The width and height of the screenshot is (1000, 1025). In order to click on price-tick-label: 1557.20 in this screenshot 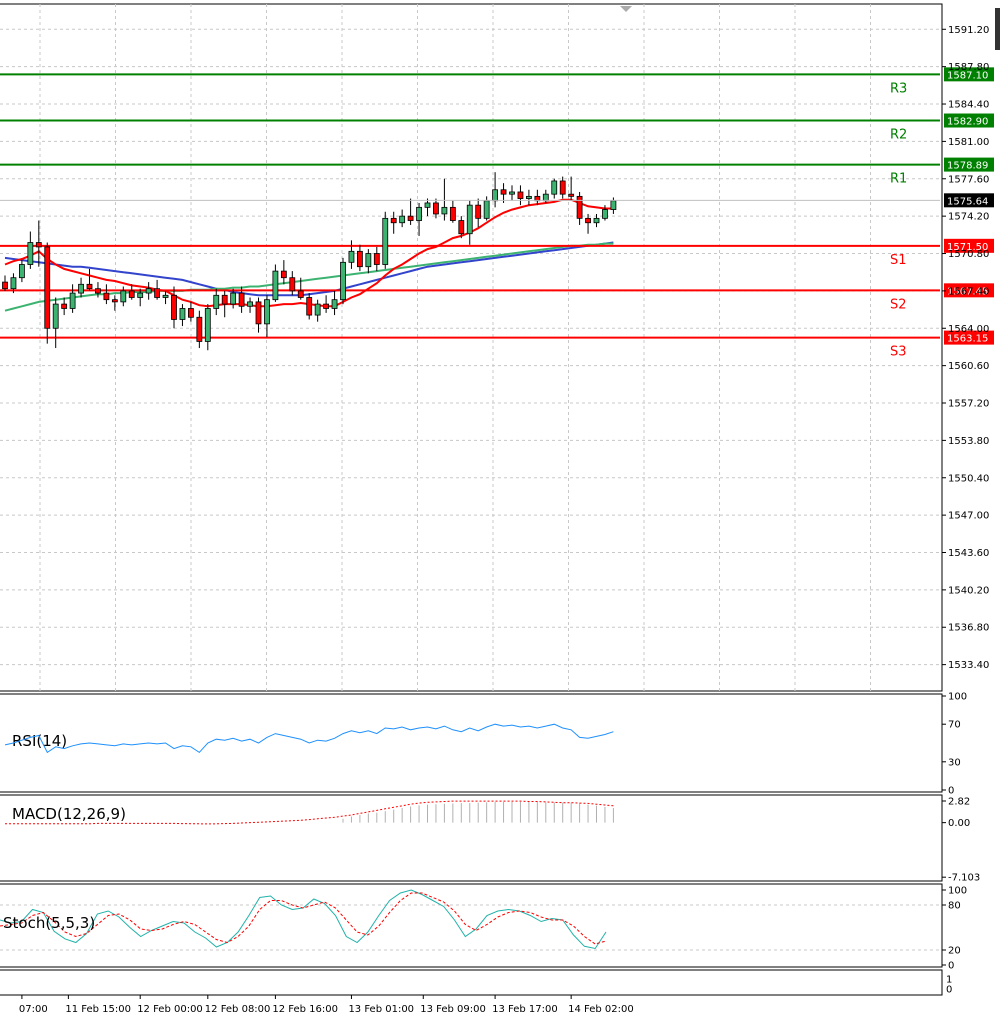, I will do `click(968, 404)`.